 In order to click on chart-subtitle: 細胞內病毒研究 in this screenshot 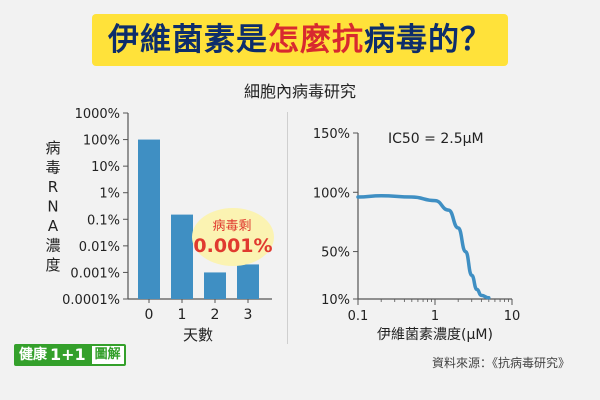, I will do `click(299, 91)`.